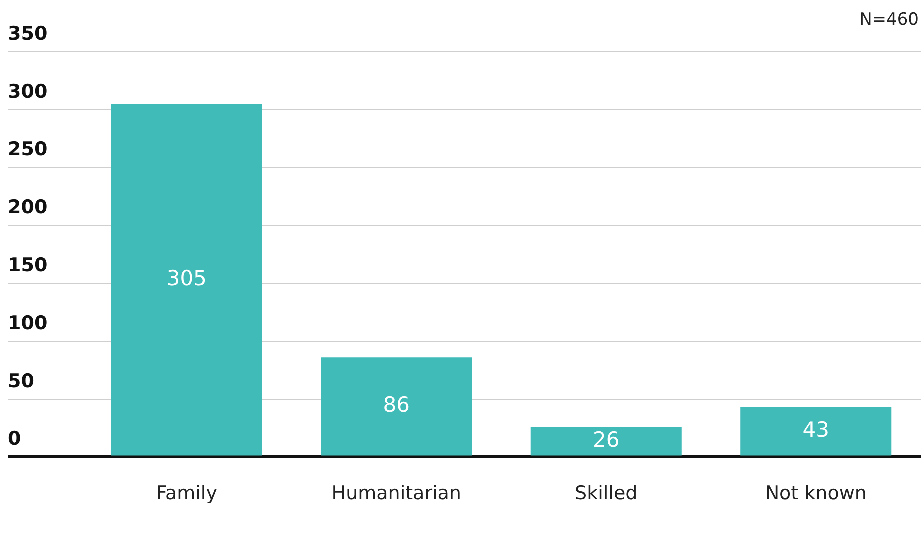 This screenshot has width=921, height=536. I want to click on x-tick-label: Humanitarian, so click(397, 493).